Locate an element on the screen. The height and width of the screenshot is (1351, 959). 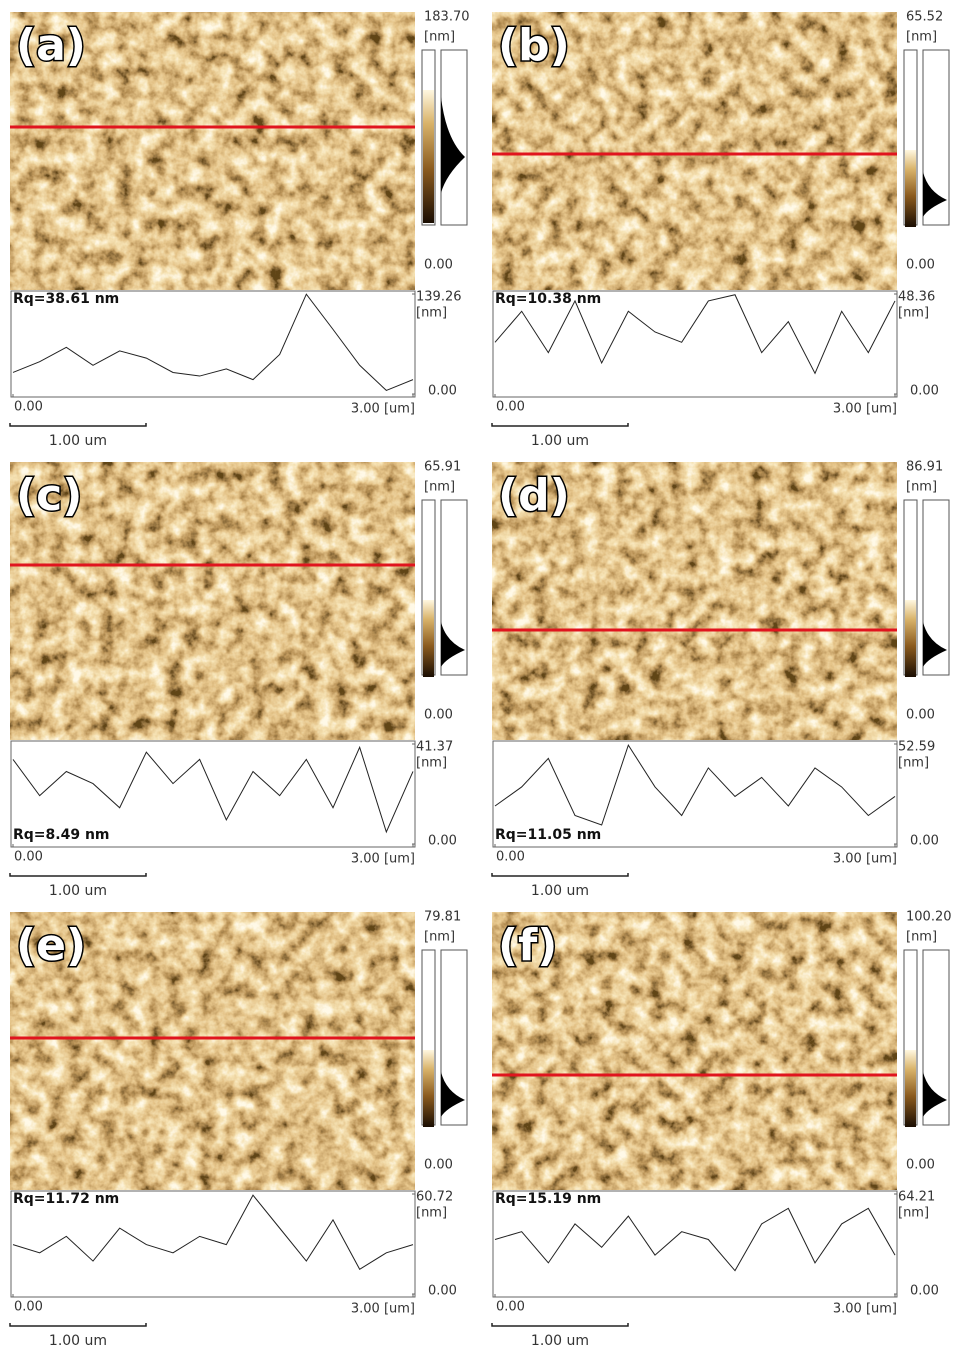
panel-label: (a) is located at coordinates (51, 45).